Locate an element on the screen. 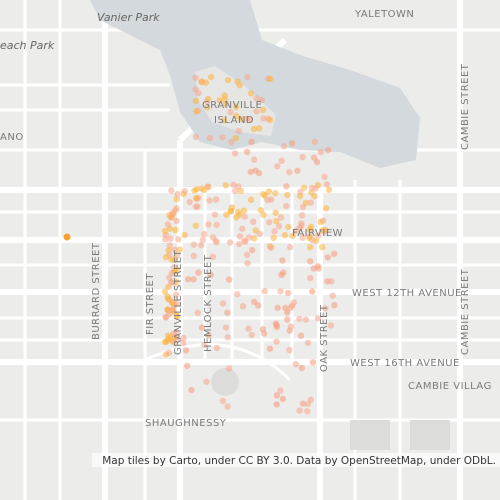  granville-island is located at coordinates (235, 101).